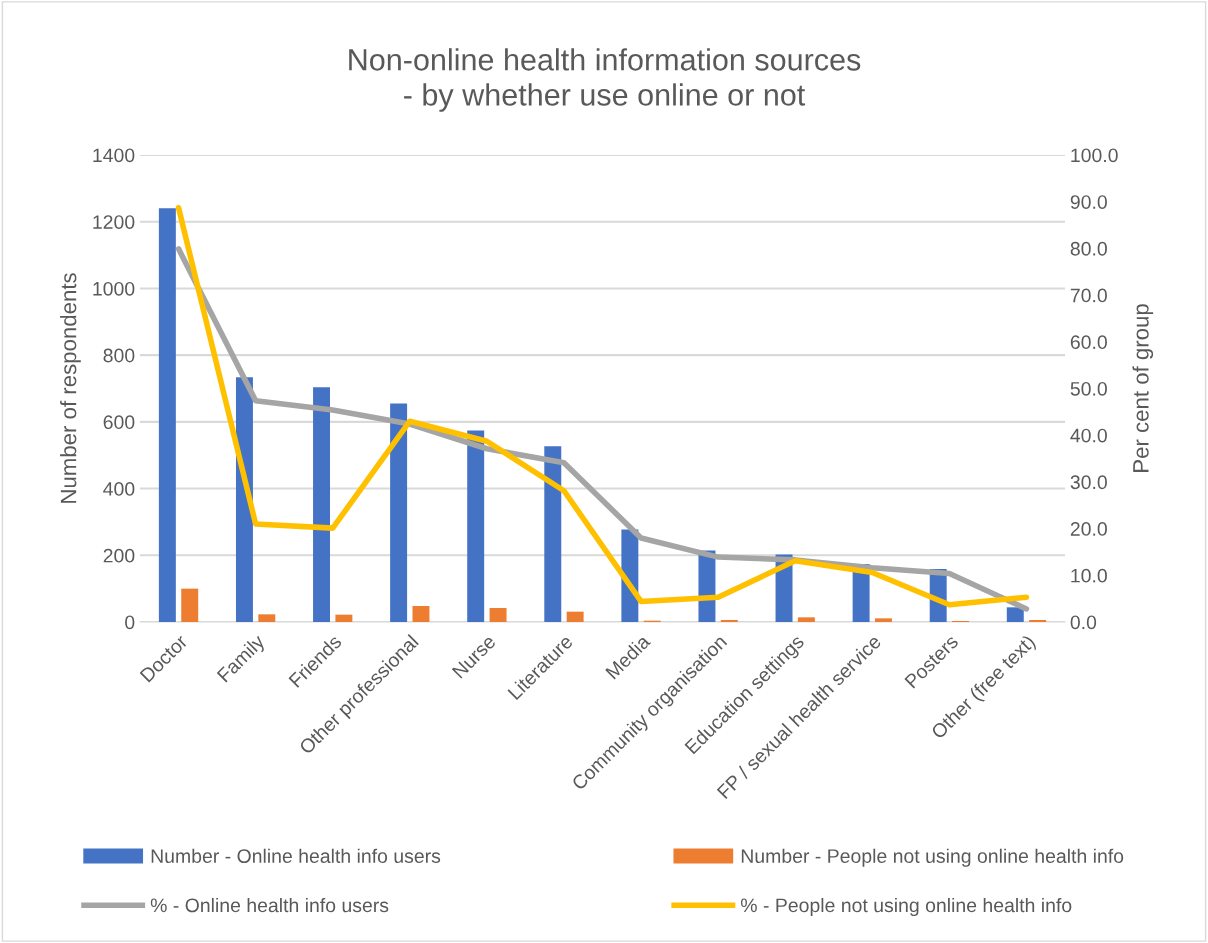 Image resolution: width=1208 pixels, height=943 pixels. What do you see at coordinates (114, 222) in the screenshot?
I see `y-tick-label: 1200` at bounding box center [114, 222].